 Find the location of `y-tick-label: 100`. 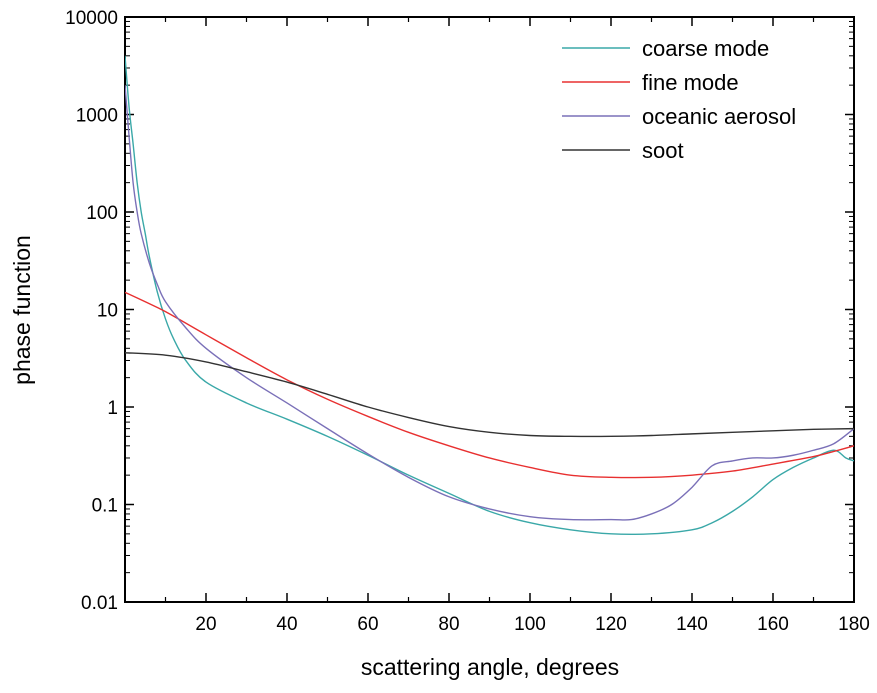

y-tick-label: 100 is located at coordinates (102, 213).